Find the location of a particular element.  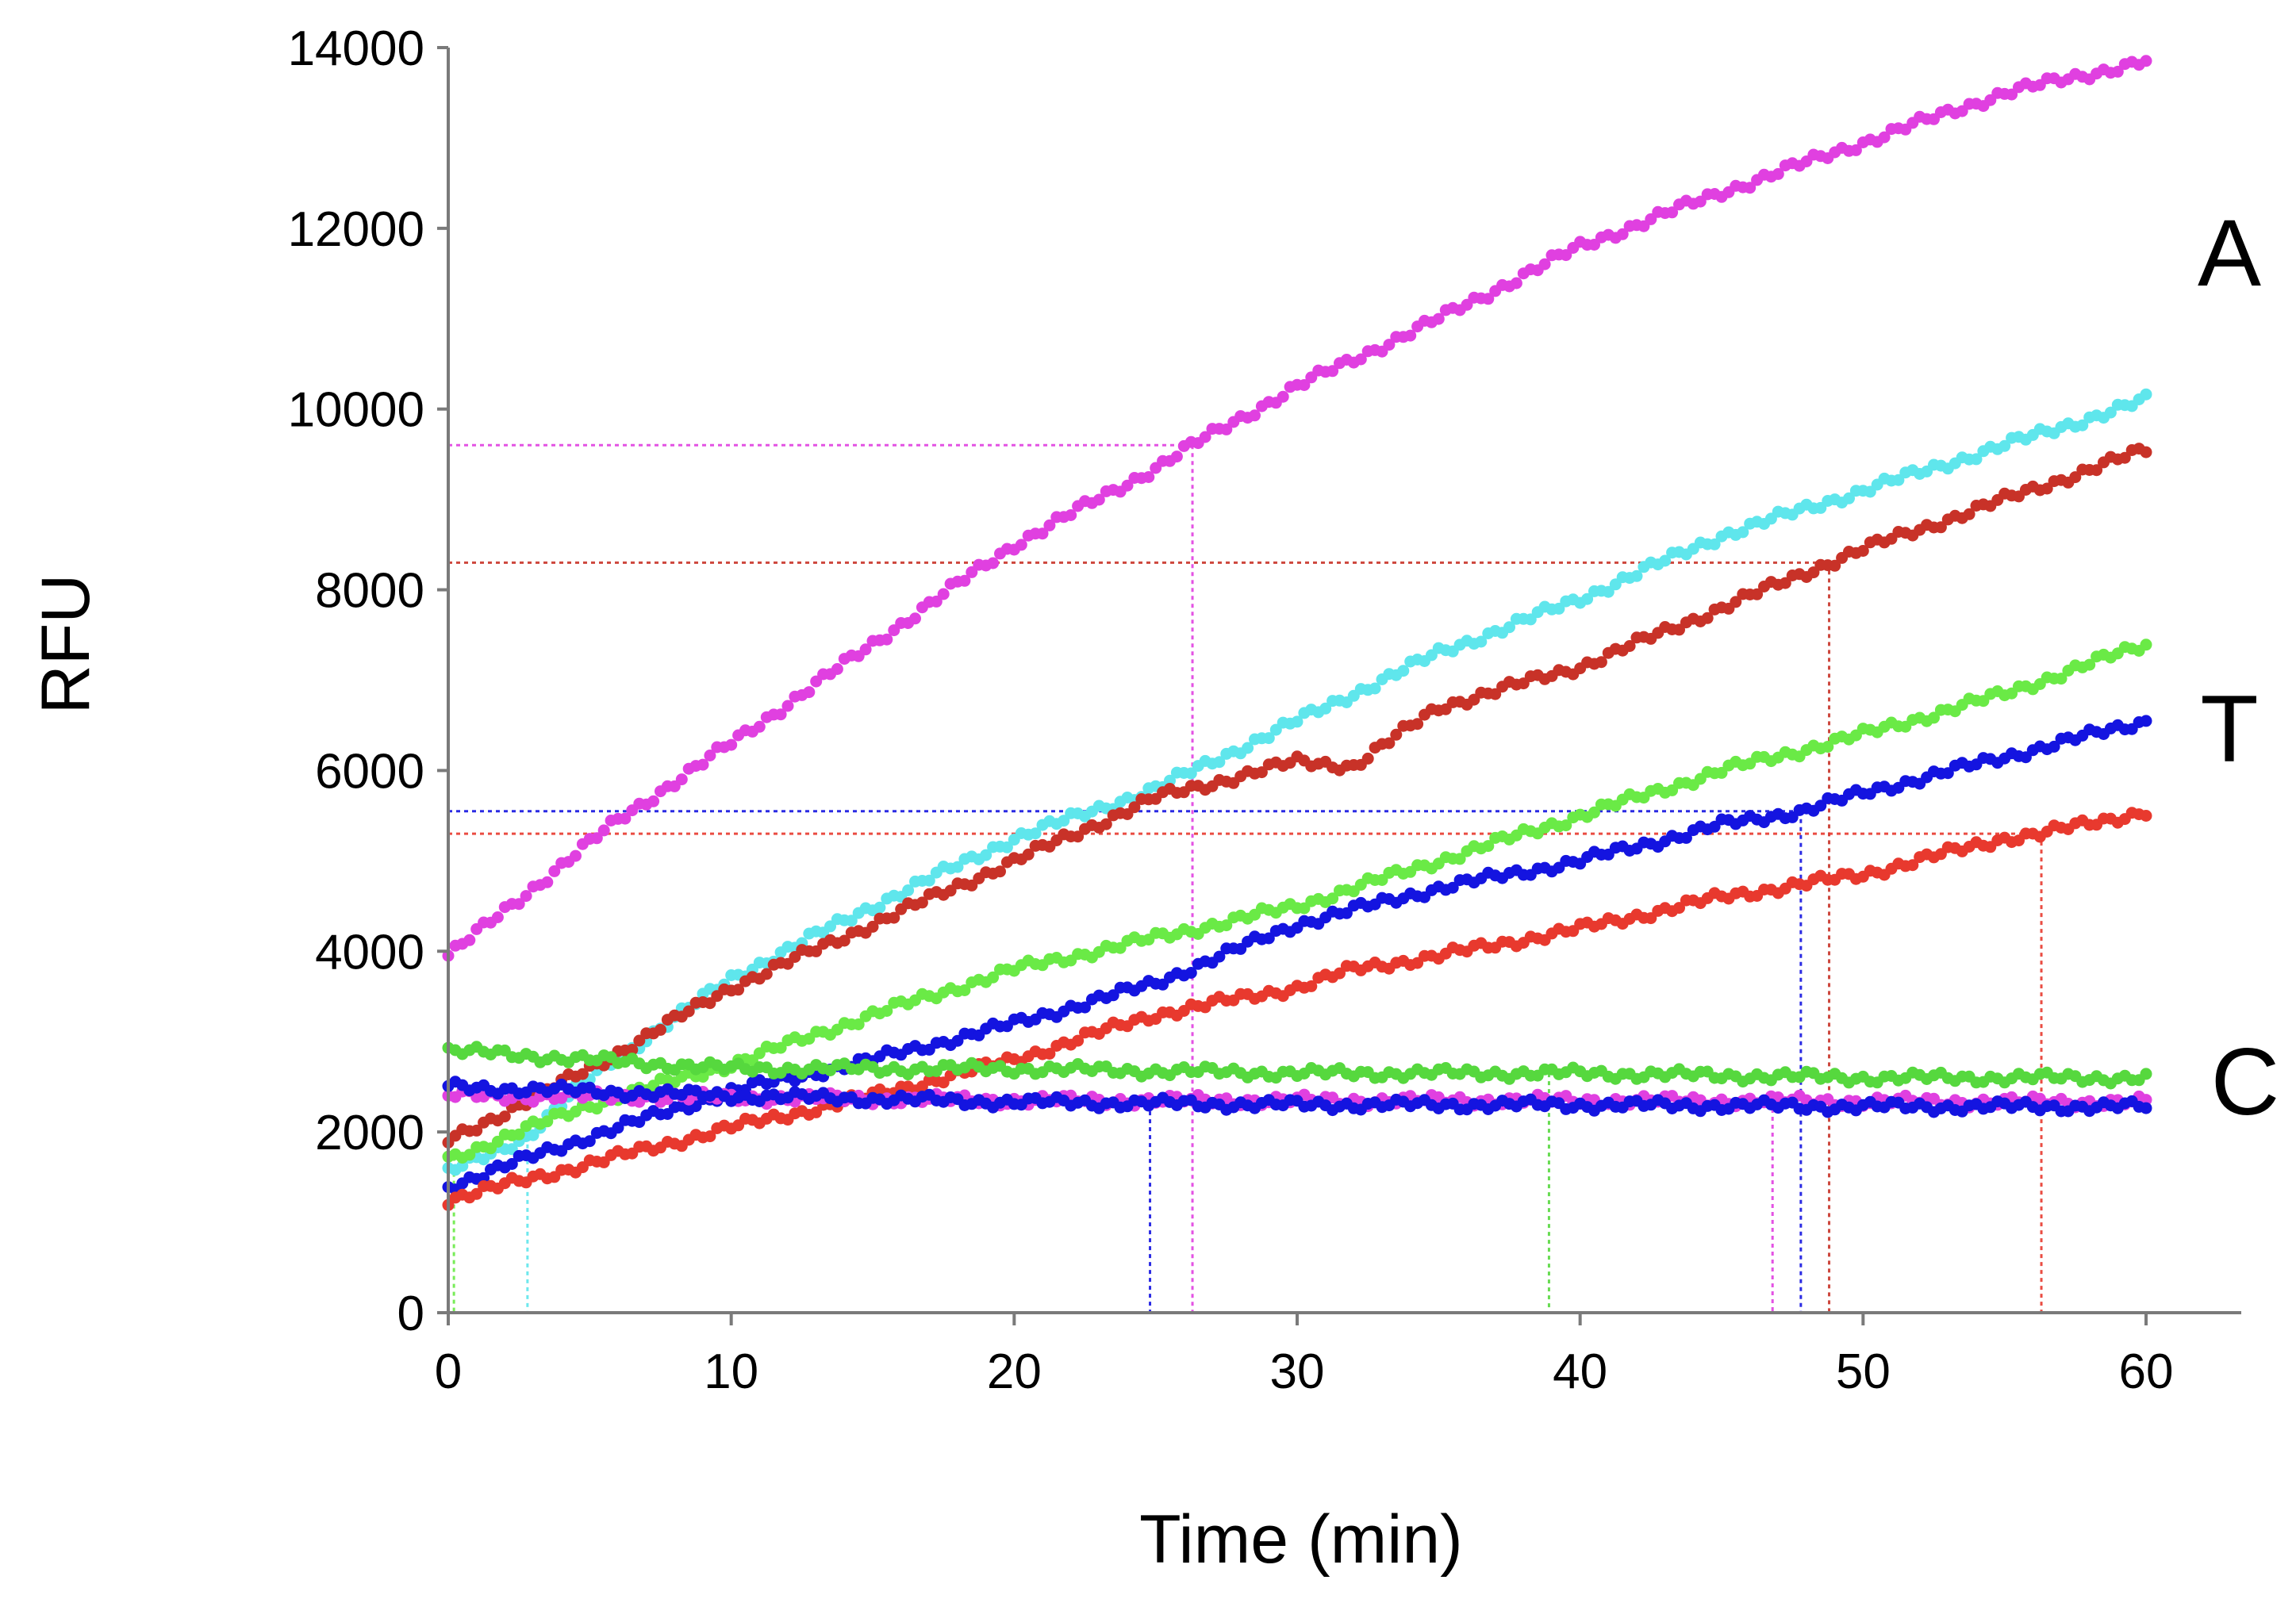

x-tick-label: 60 is located at coordinates (2146, 1371).